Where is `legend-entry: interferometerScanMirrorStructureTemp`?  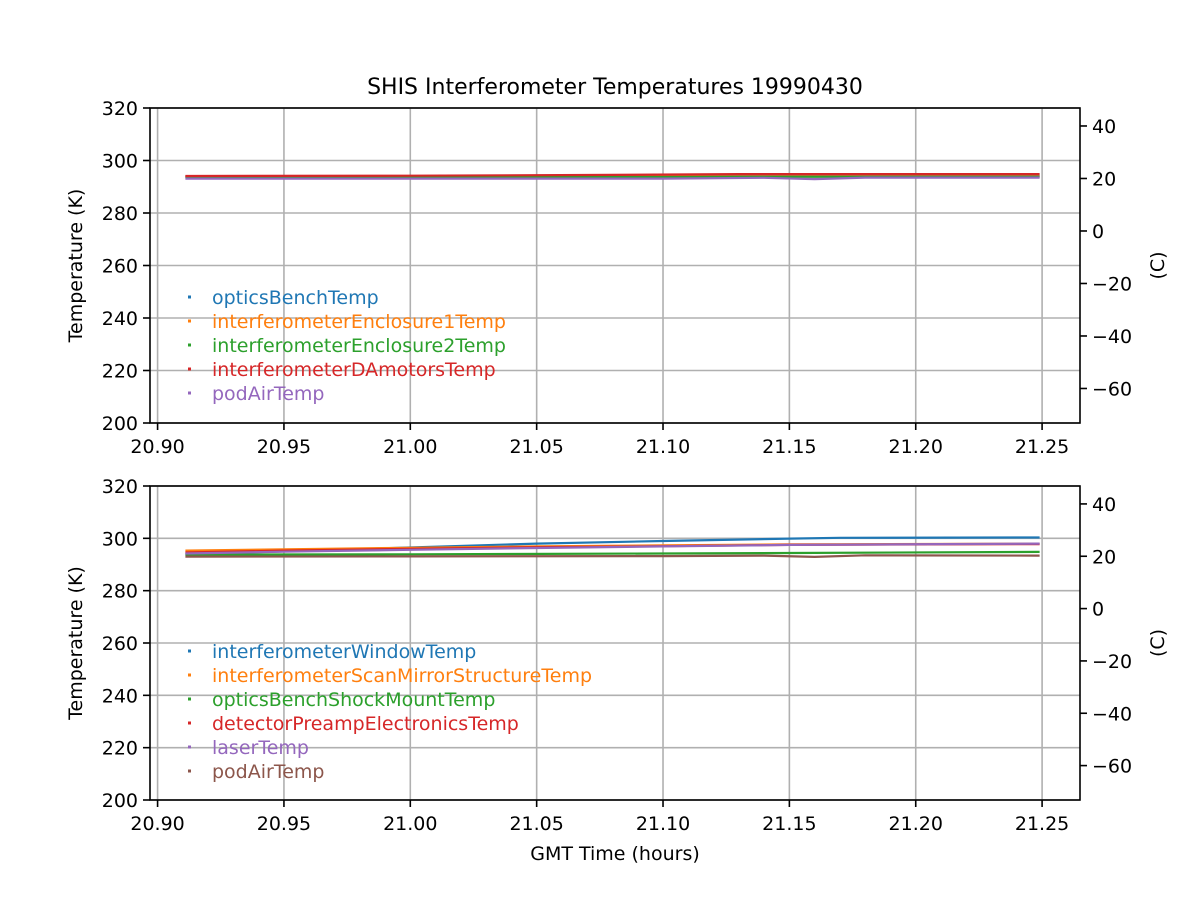
legend-entry: interferometerScanMirrorStructureTemp is located at coordinates (402, 676).